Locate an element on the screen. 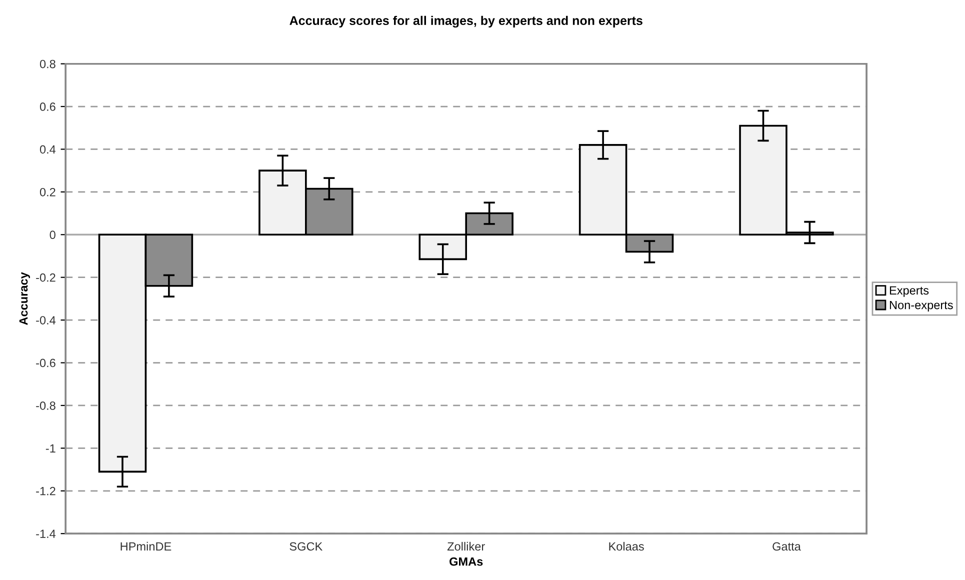 This screenshot has width=965, height=580. y-tick-label: -0.8 is located at coordinates (46, 406).